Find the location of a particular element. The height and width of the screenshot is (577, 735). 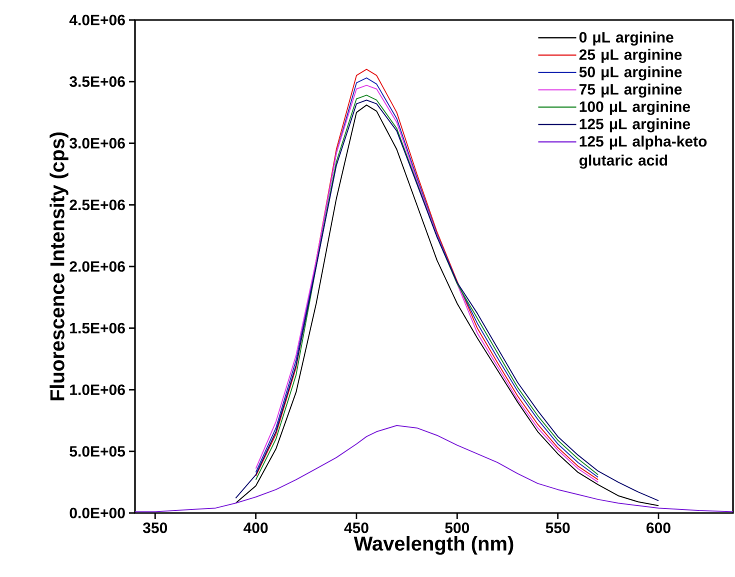

y-tick-label: 3.5E+06 is located at coordinates (97, 81).